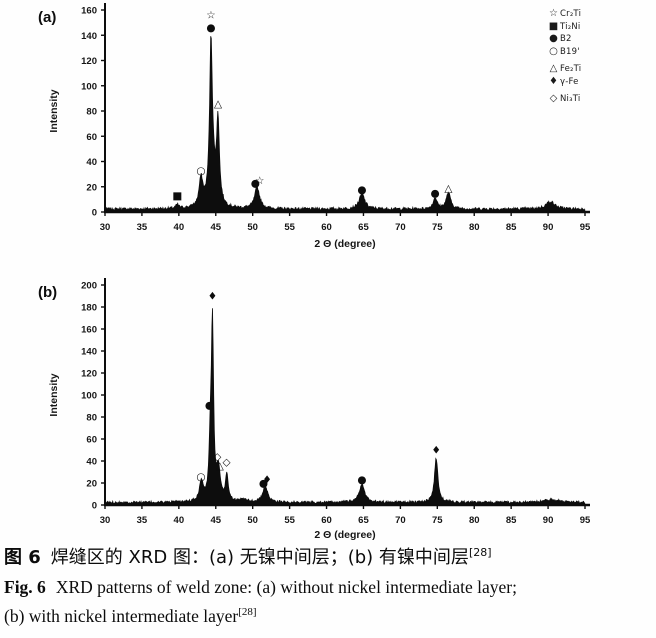 This screenshot has width=656, height=638. What do you see at coordinates (553, 81) in the screenshot?
I see `legend-symbol-icon: ♦` at bounding box center [553, 81].